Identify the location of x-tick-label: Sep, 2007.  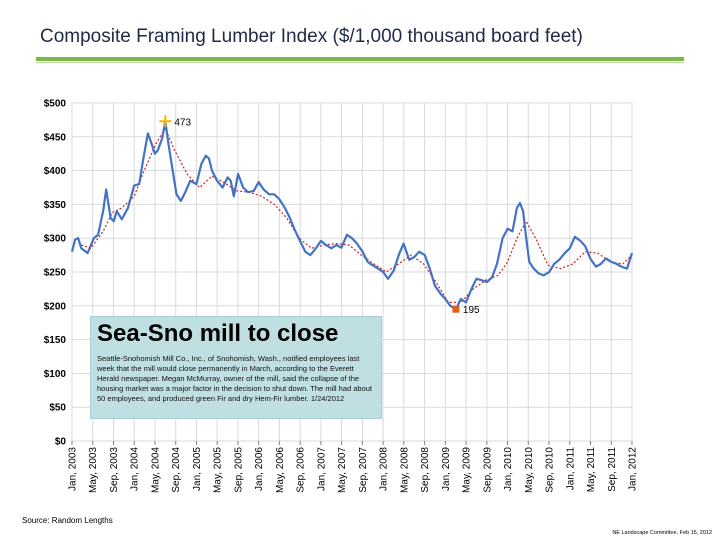
(363, 470).